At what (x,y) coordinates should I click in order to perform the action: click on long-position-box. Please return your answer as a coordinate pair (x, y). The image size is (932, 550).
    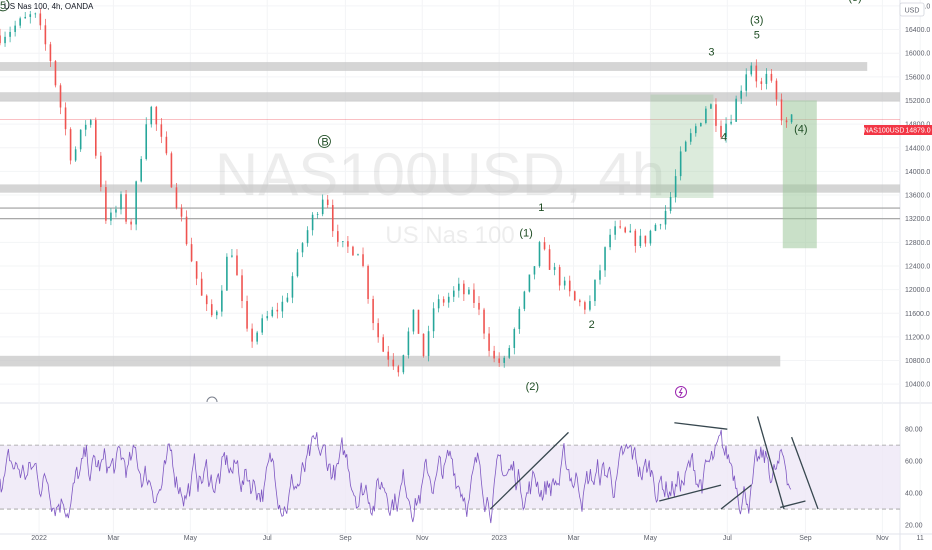
    Looking at the image, I should click on (733, 171).